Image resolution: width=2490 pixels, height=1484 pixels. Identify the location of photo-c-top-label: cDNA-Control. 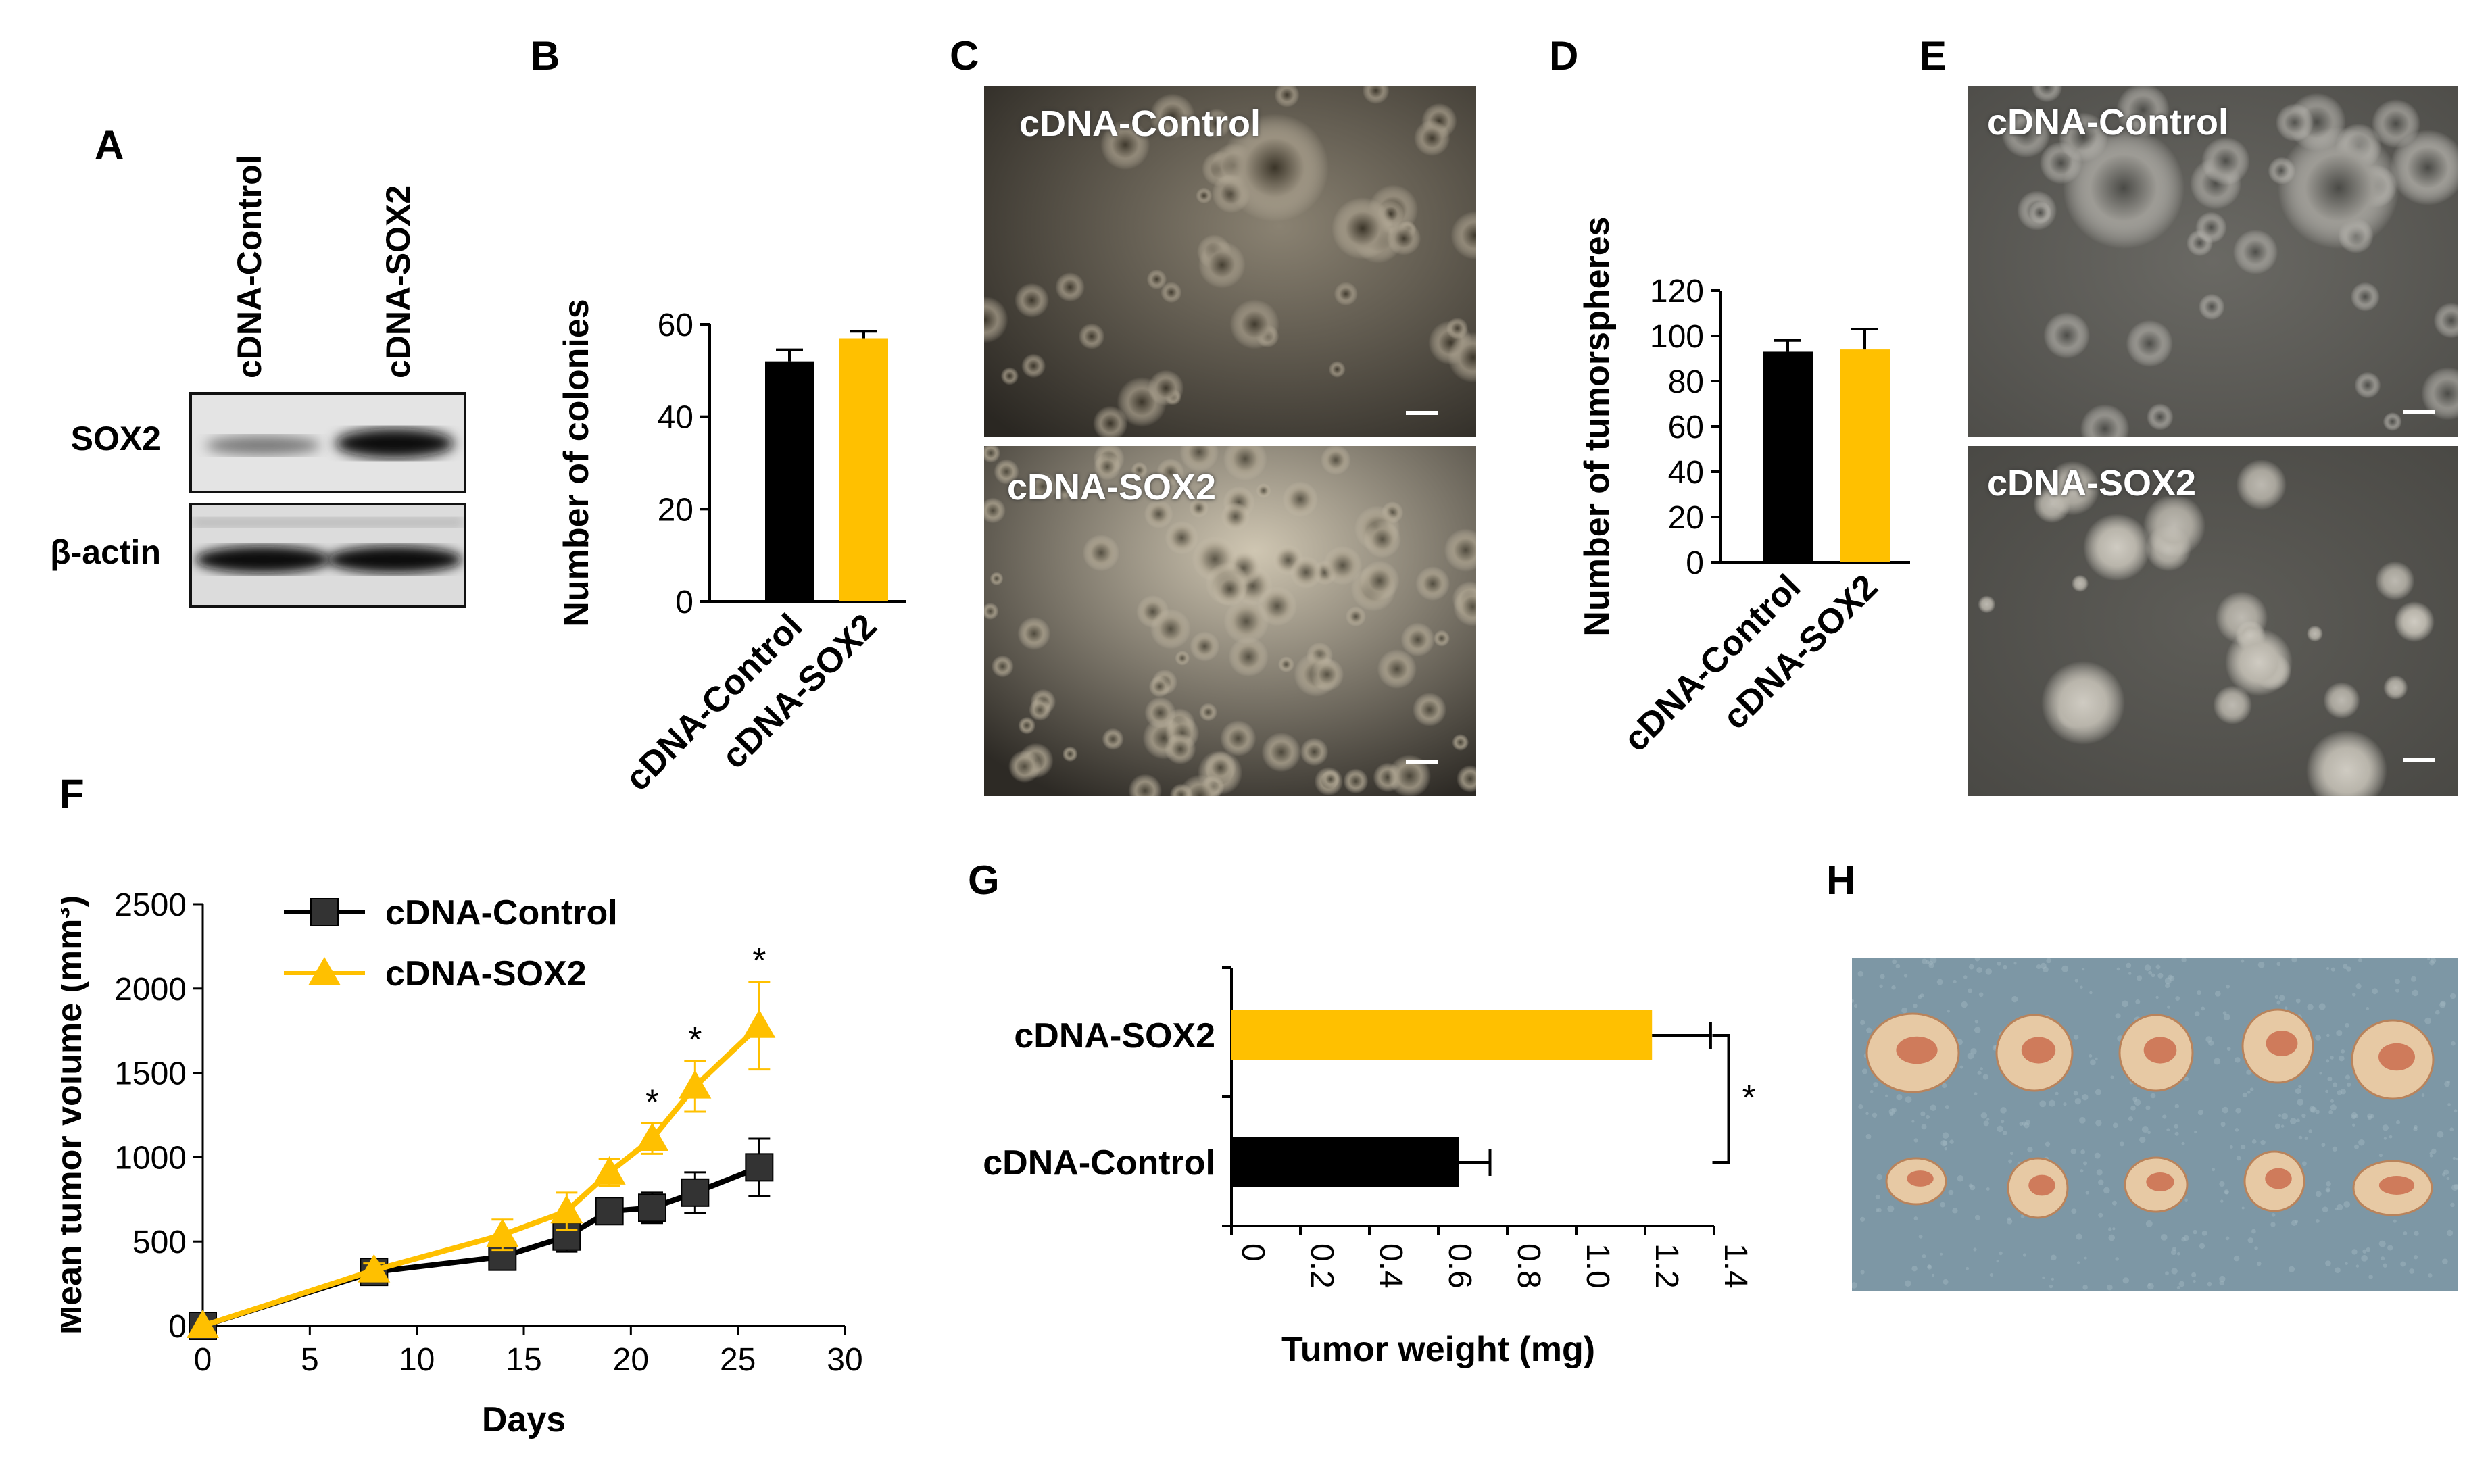
(1140, 123).